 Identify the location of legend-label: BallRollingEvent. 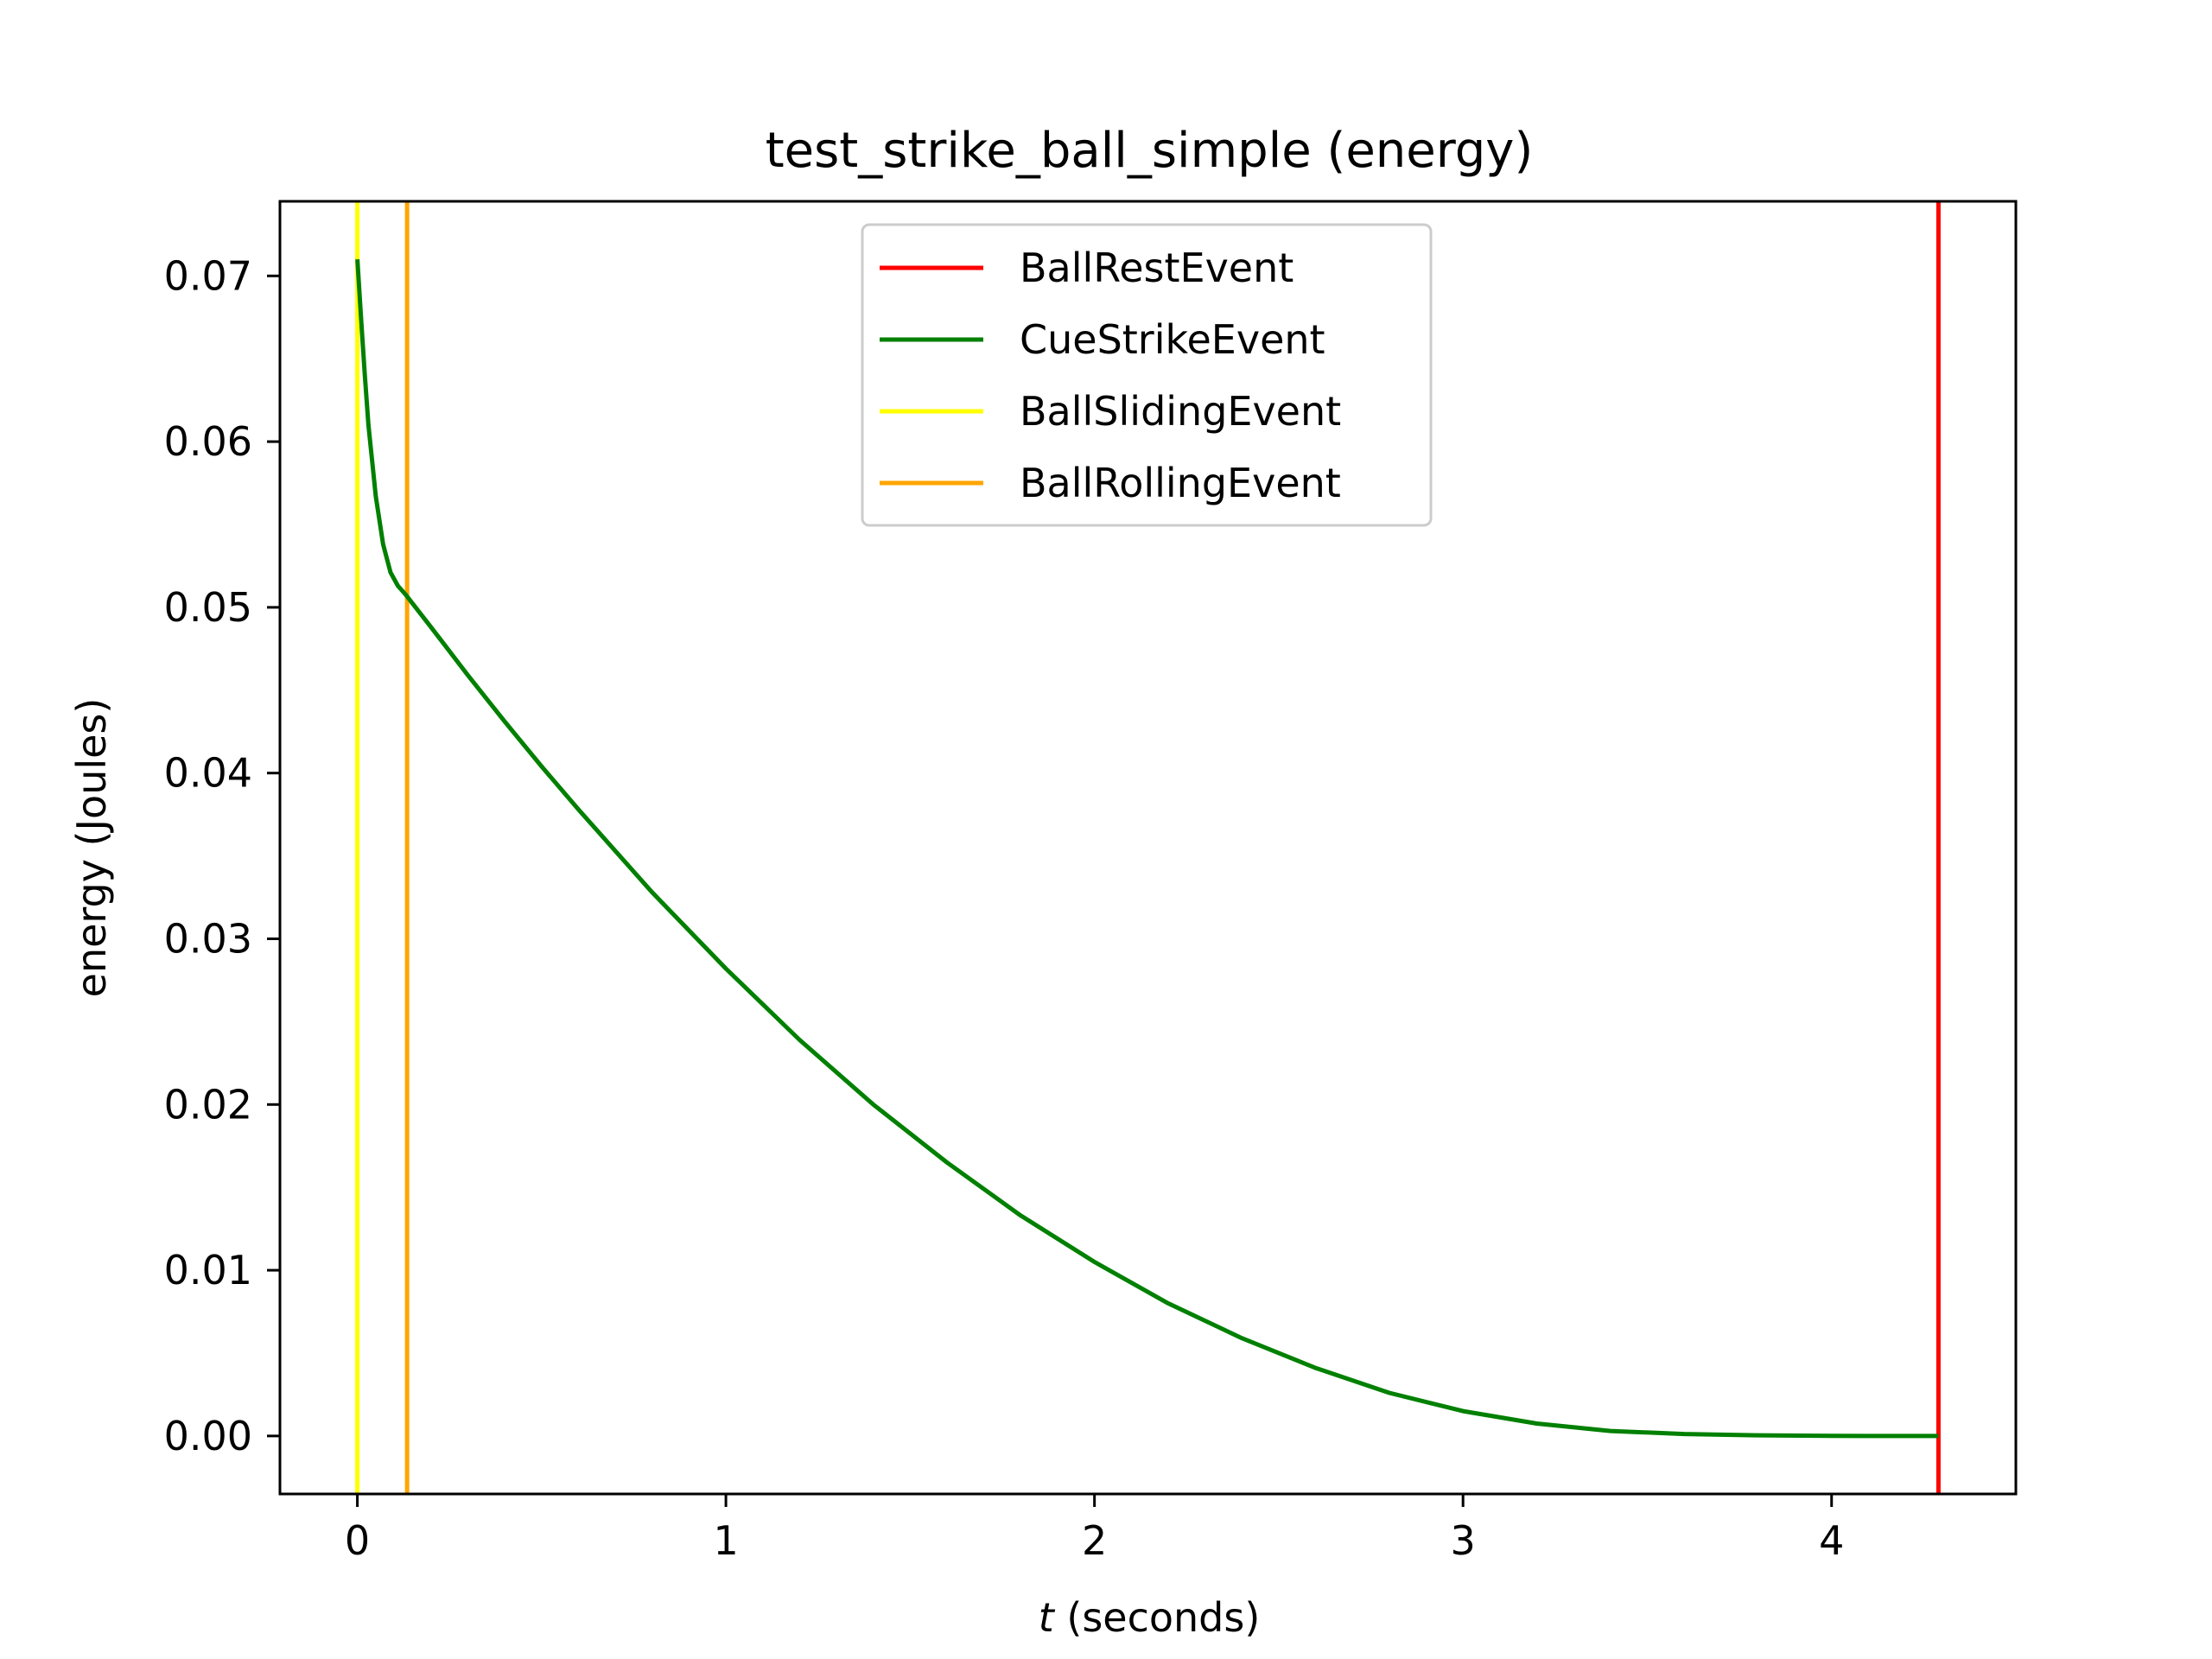
(1180, 483).